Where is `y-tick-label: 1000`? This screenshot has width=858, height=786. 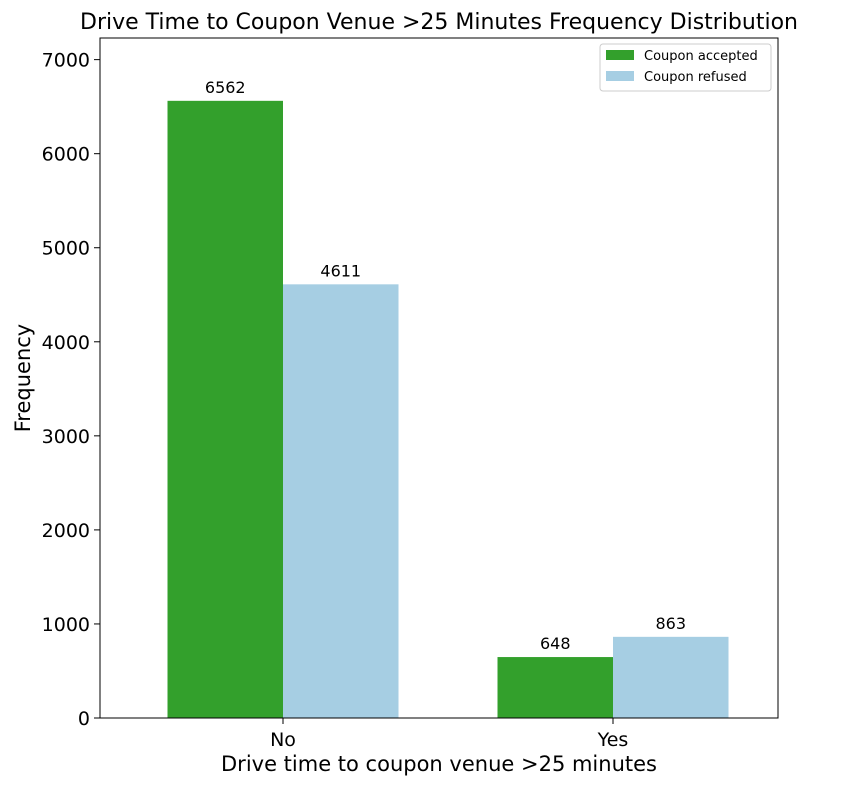
y-tick-label: 1000 is located at coordinates (66, 625).